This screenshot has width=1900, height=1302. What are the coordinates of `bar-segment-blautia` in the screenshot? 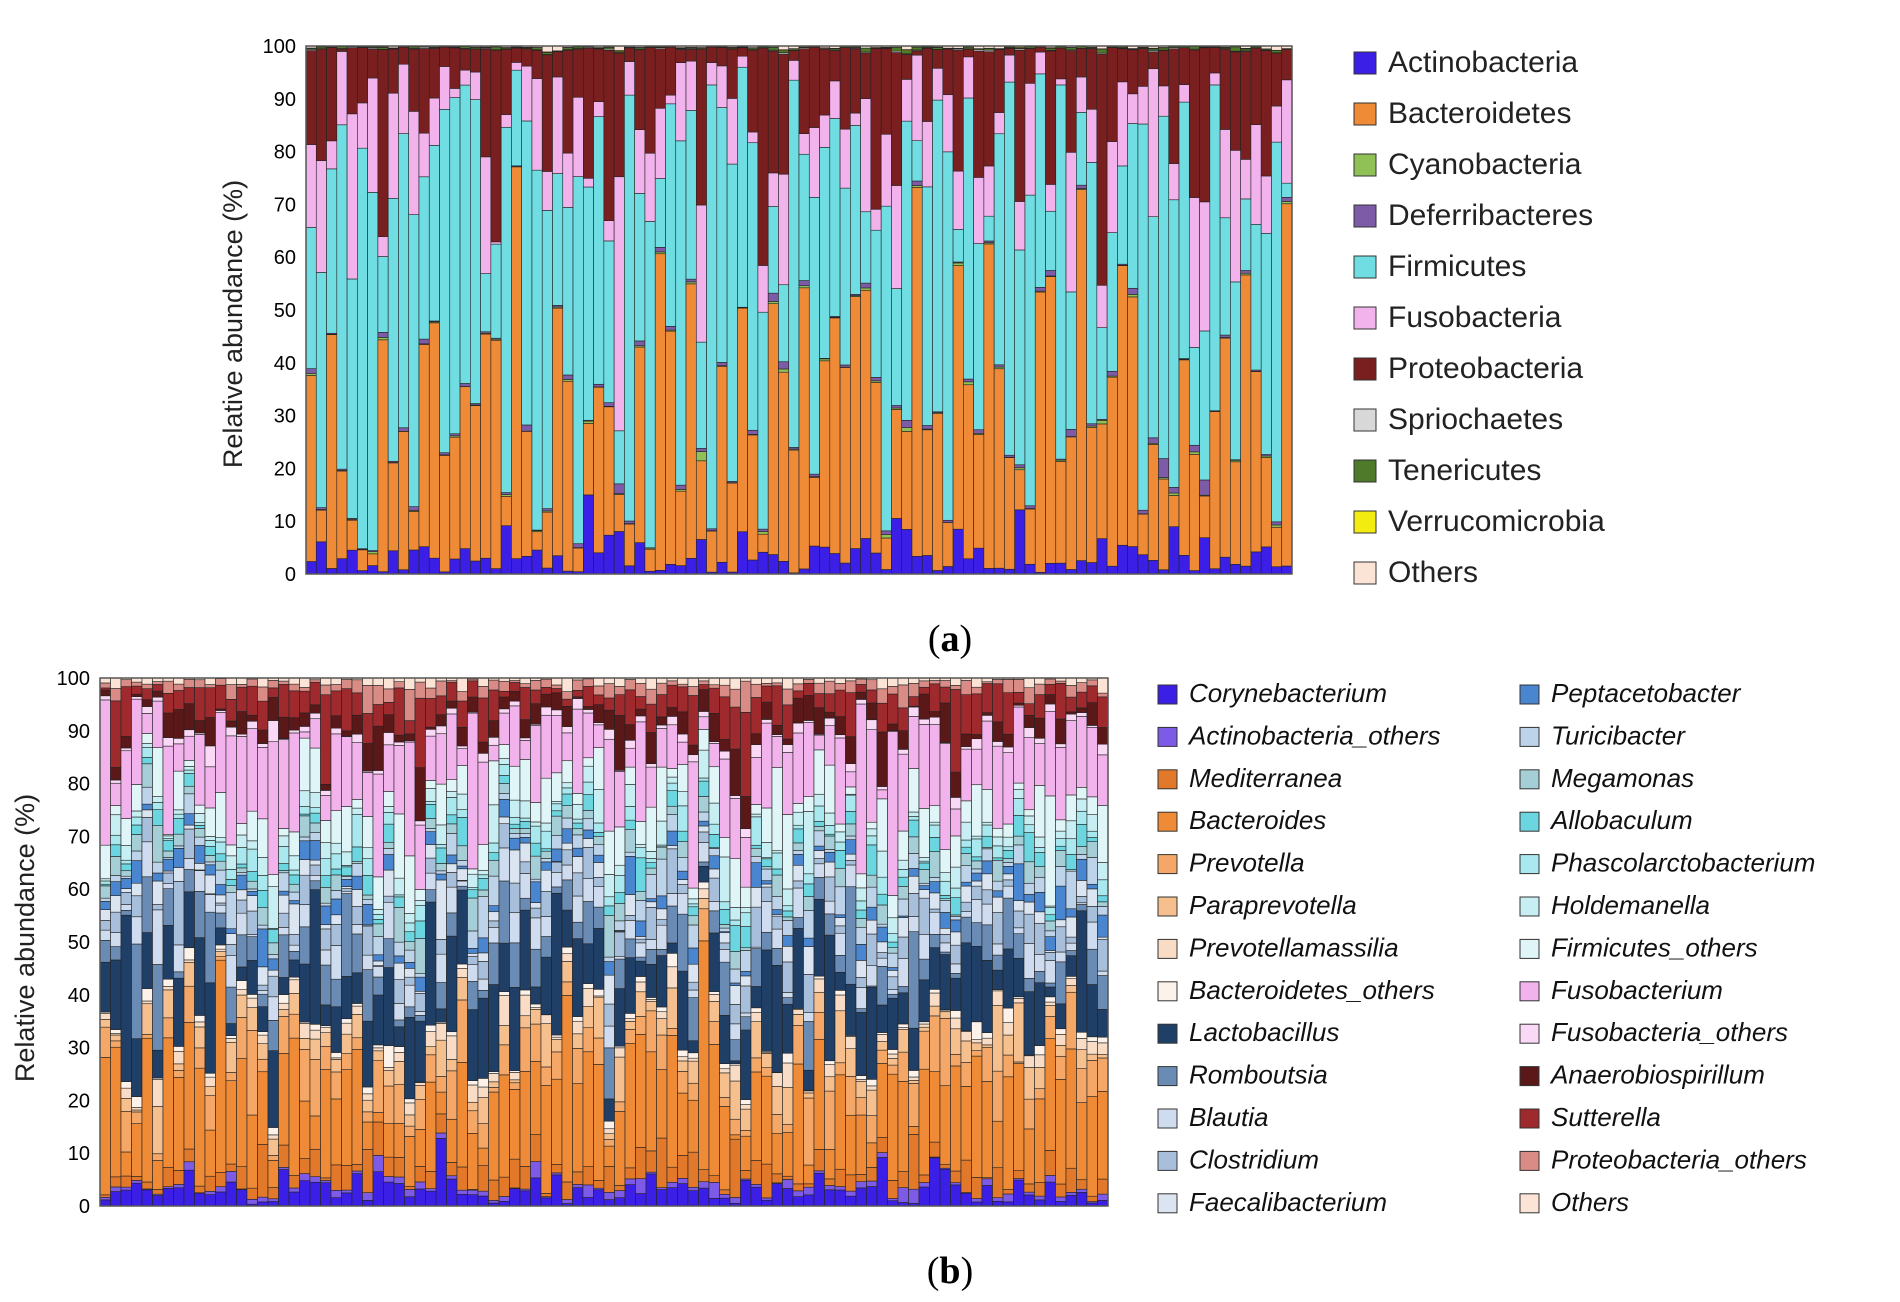 It's located at (851, 876).